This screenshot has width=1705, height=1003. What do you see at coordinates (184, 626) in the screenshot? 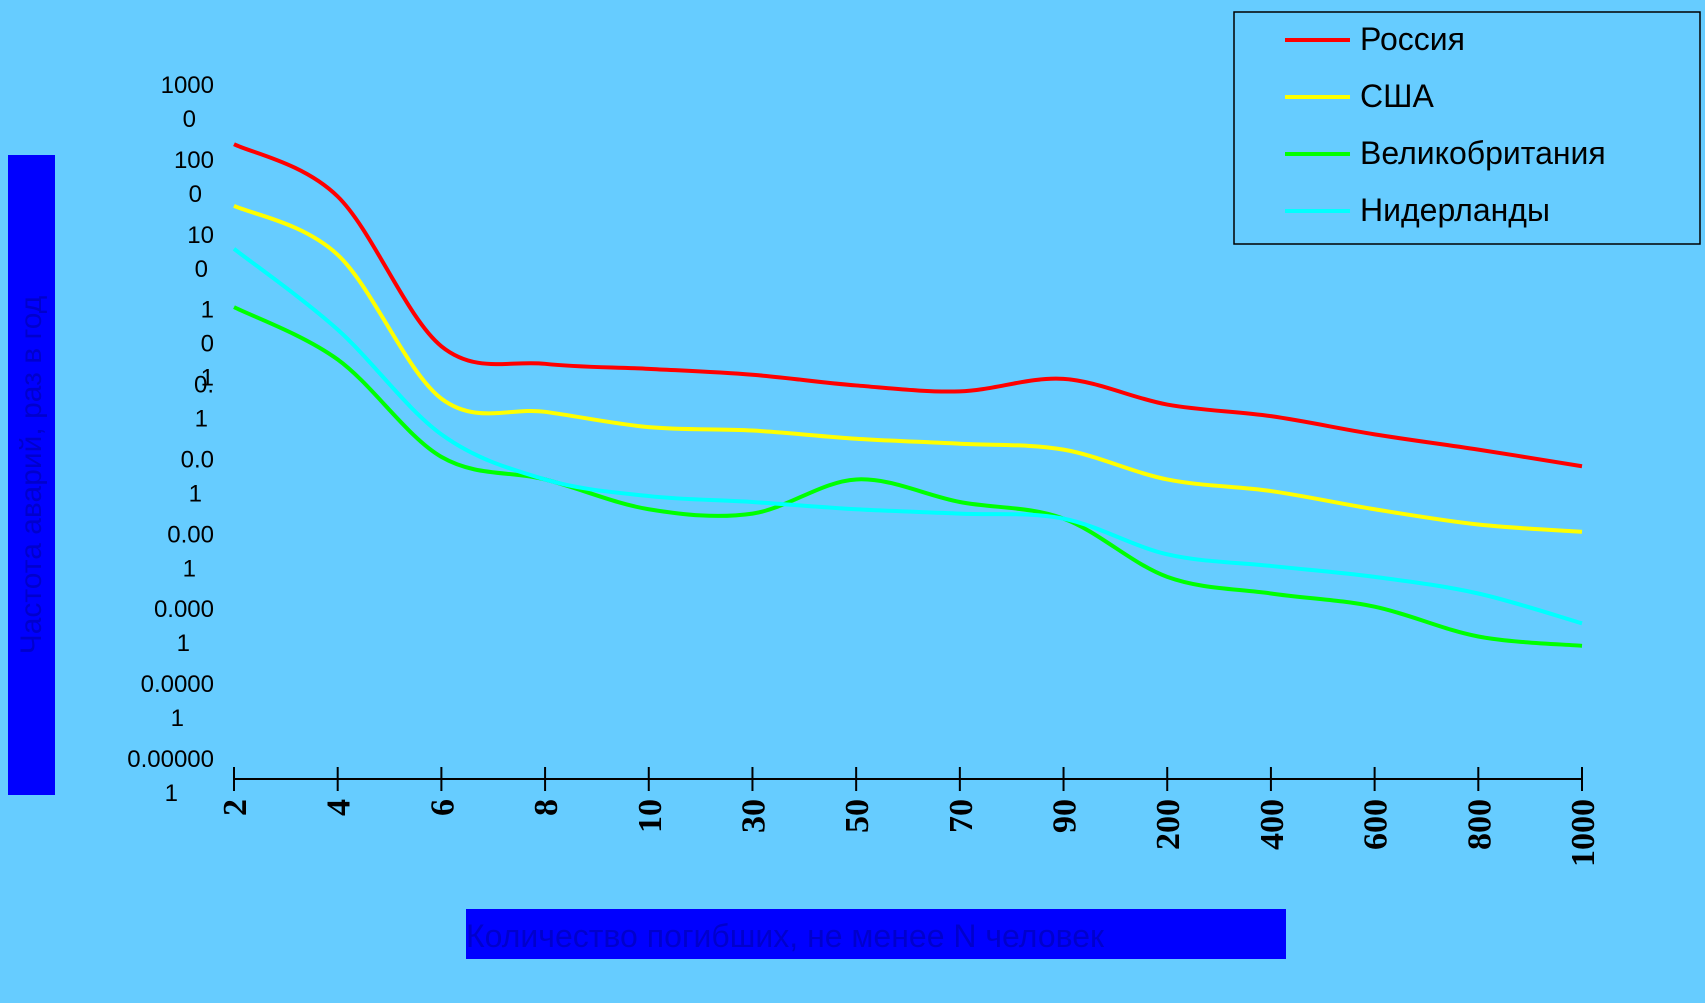
I see `y-tick-label: 0.000 1` at bounding box center [184, 626].